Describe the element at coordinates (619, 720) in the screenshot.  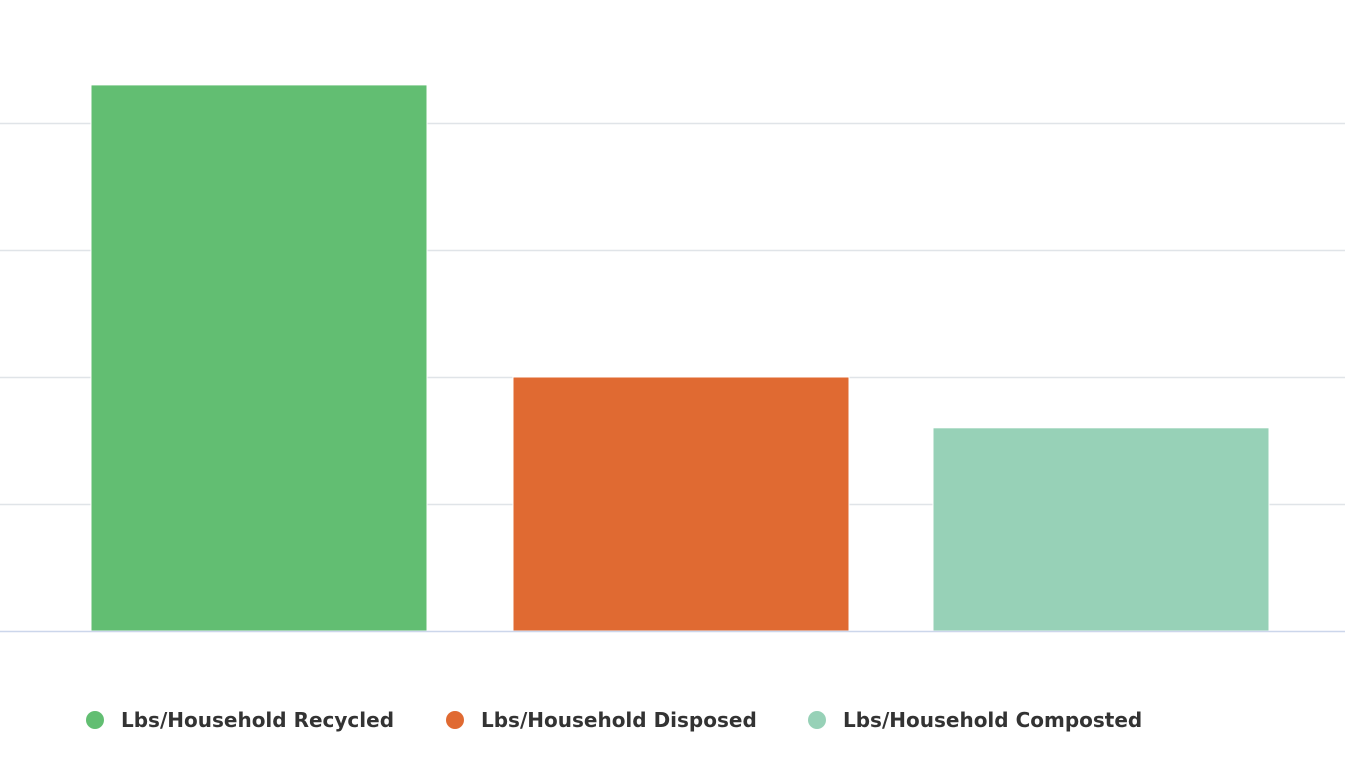
I see `legend-label: Lbs/Household Disposed` at that location.